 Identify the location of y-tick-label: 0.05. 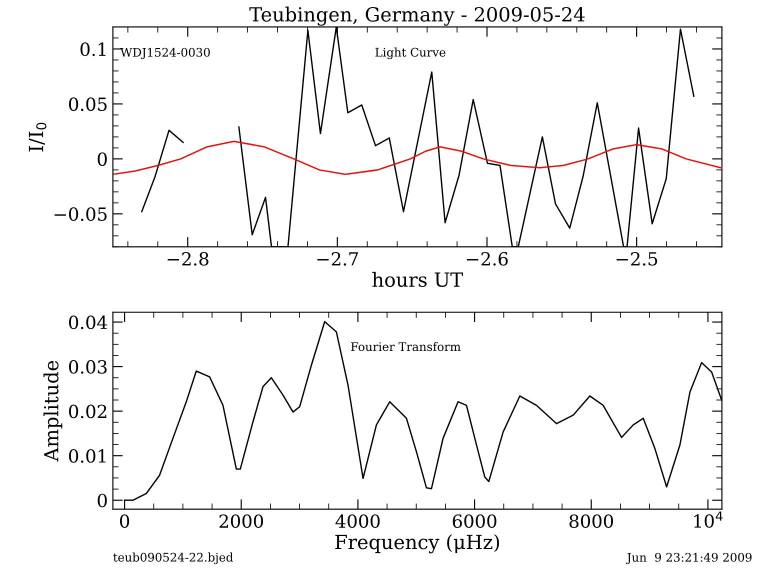
(88, 104).